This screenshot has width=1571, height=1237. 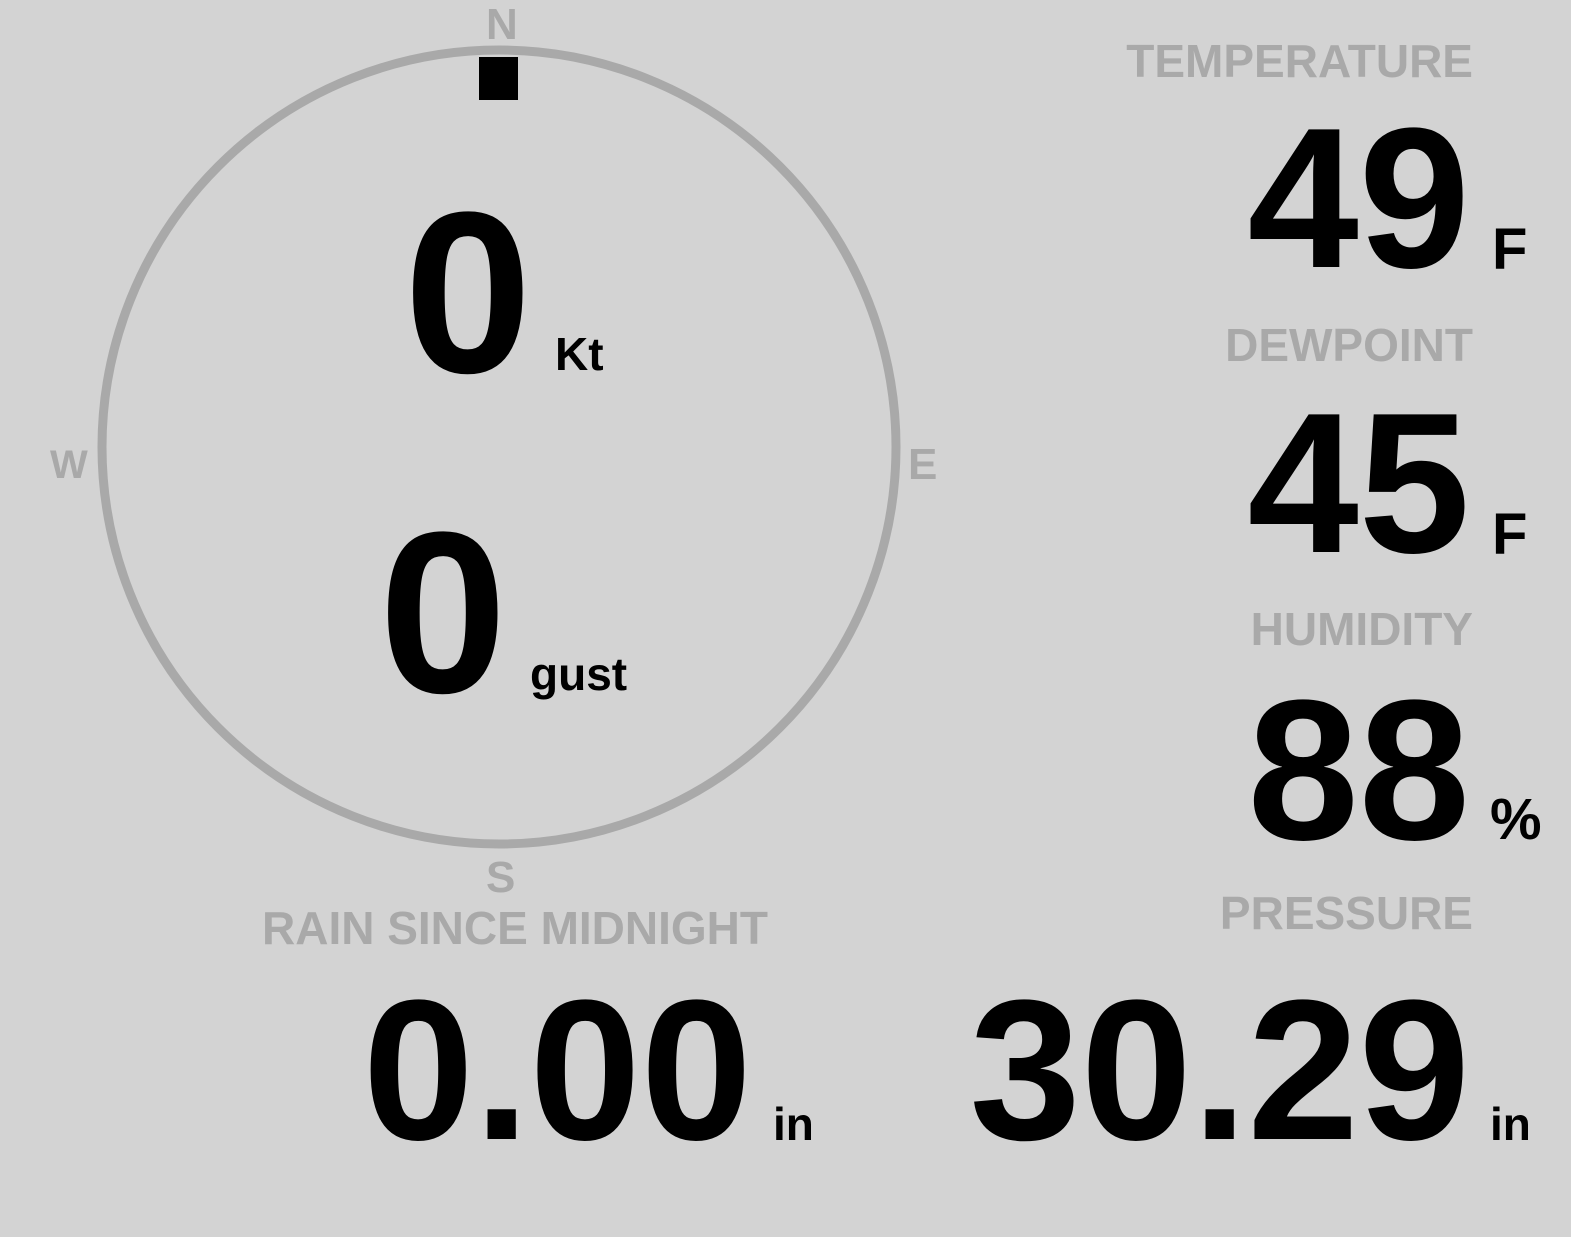 I want to click on pressure-value: 30.29, so click(x=1220, y=1070).